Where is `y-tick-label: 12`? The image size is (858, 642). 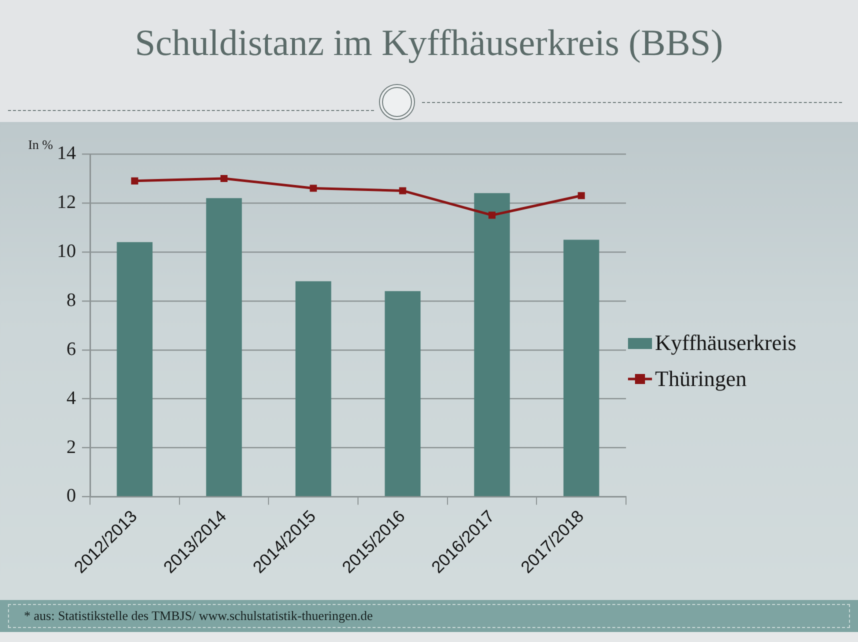
y-tick-label: 12 is located at coordinates (66, 202).